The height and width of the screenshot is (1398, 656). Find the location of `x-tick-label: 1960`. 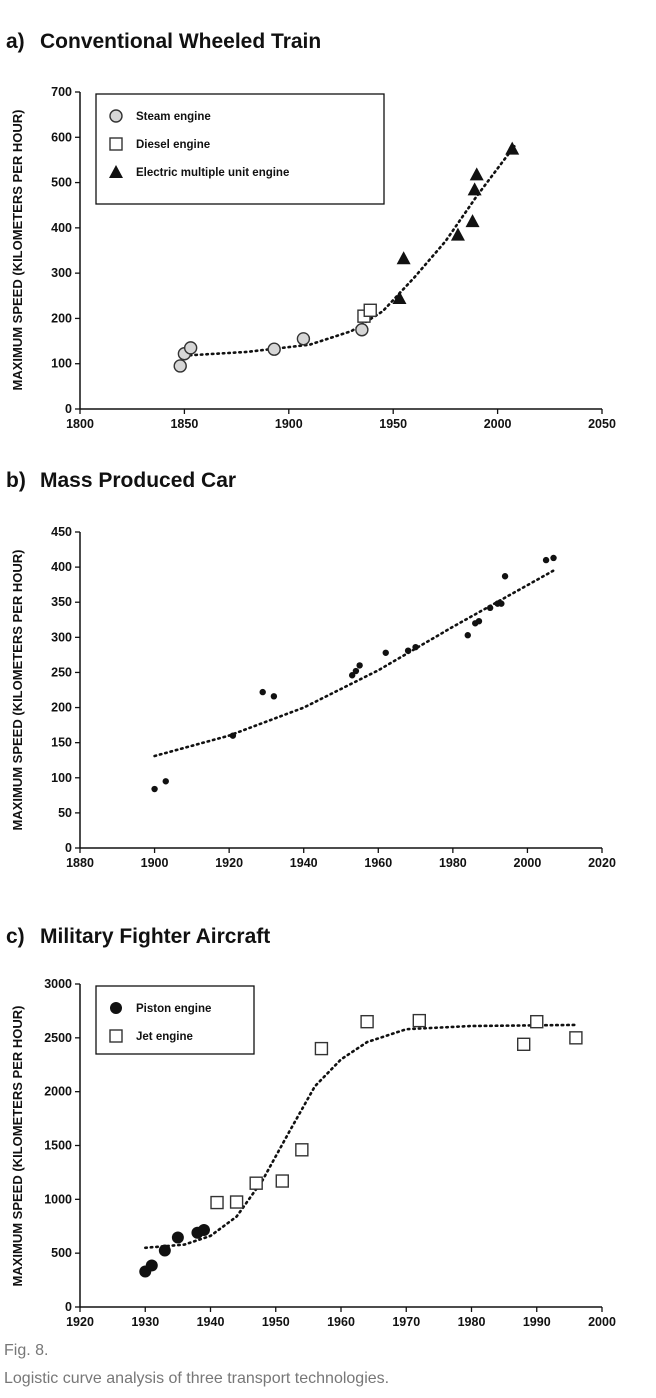

x-tick-label: 1960 is located at coordinates (378, 863).